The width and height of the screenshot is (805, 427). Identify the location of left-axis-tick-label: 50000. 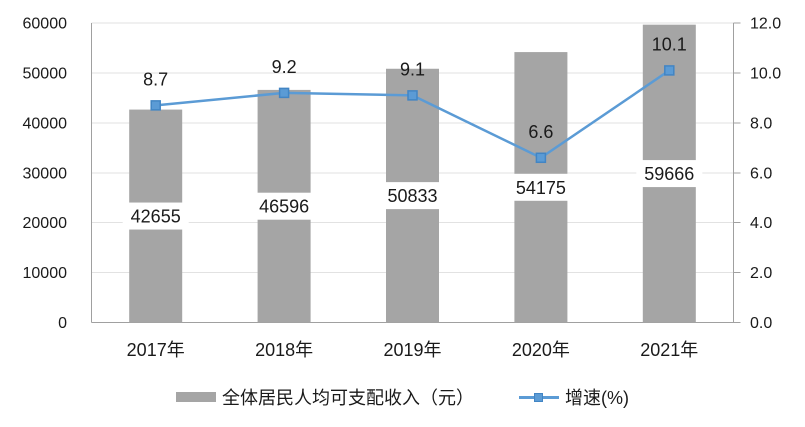
(45, 73).